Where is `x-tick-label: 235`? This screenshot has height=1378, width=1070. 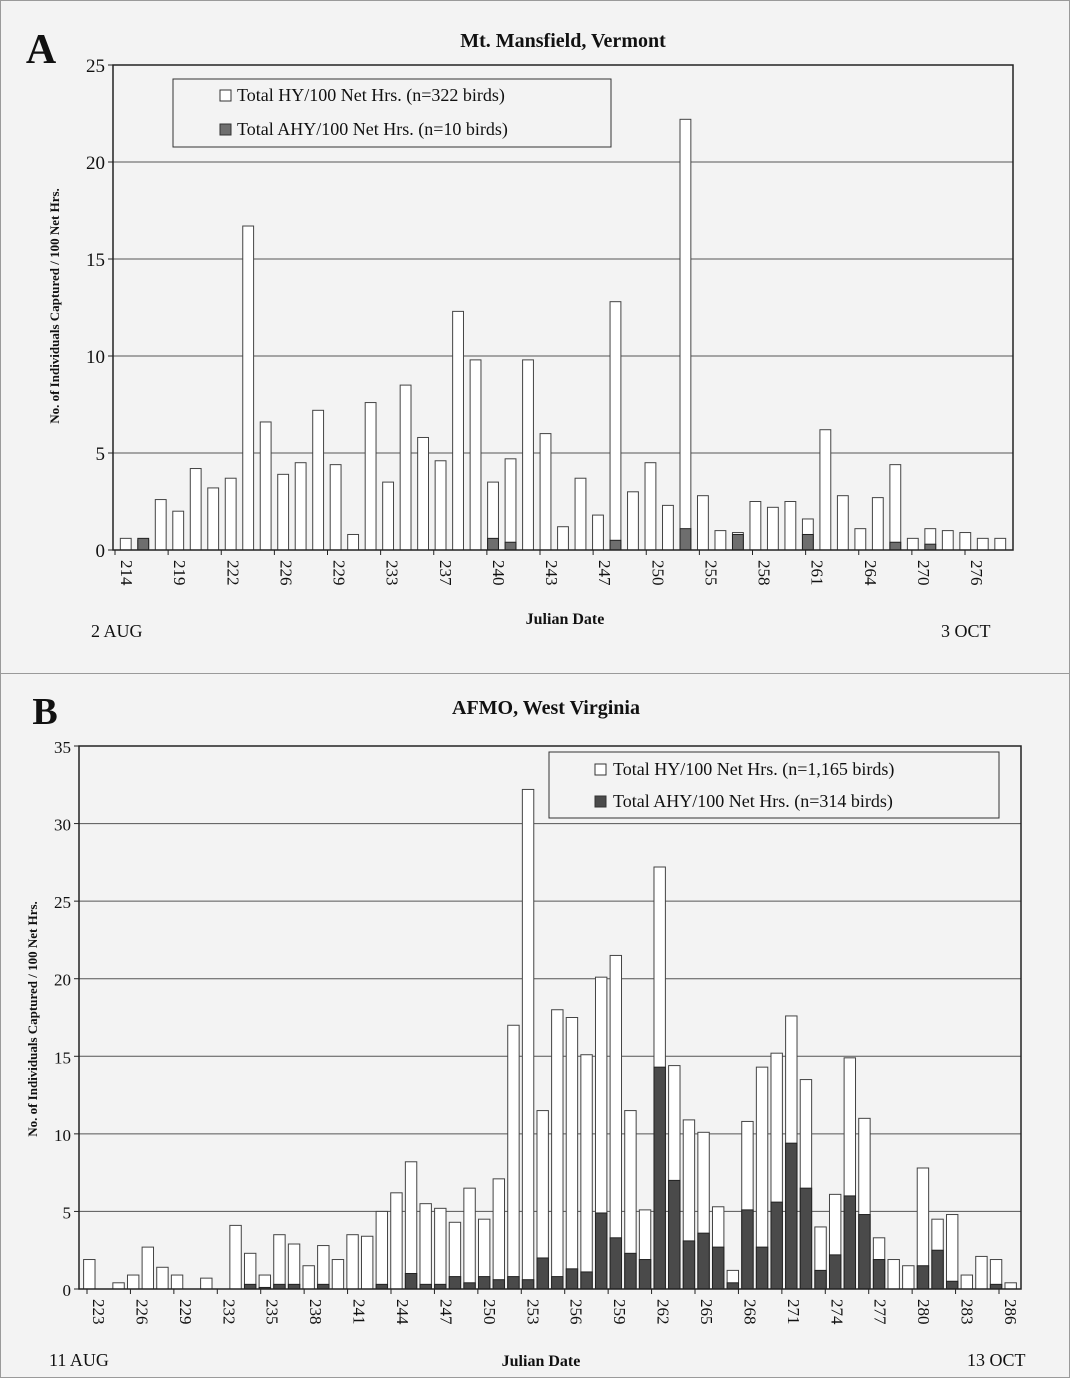
x-tick-label: 235 is located at coordinates (272, 1312).